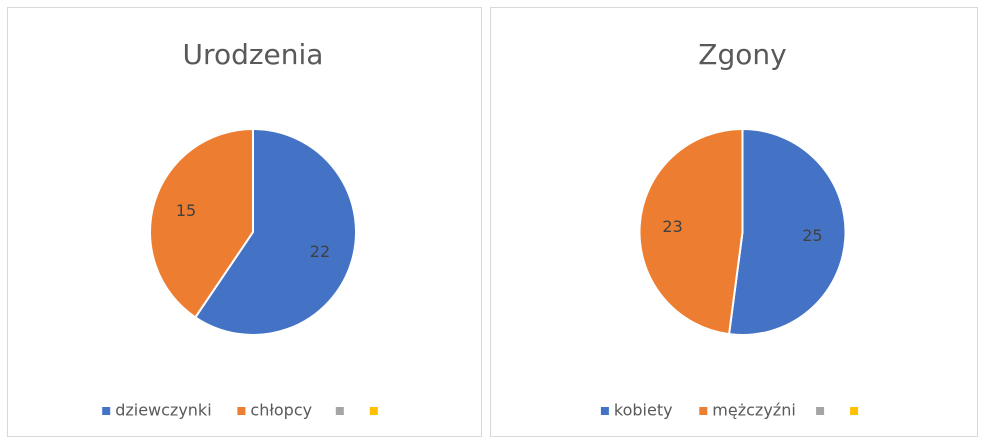 This screenshot has width=985, height=443. What do you see at coordinates (281, 410) in the screenshot?
I see `legend-label: chłopcy` at bounding box center [281, 410].